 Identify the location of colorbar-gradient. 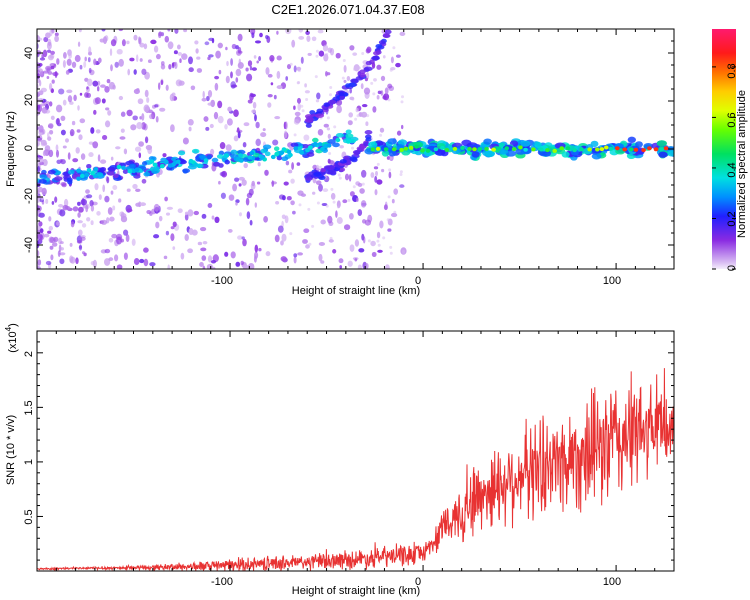
(724, 149).